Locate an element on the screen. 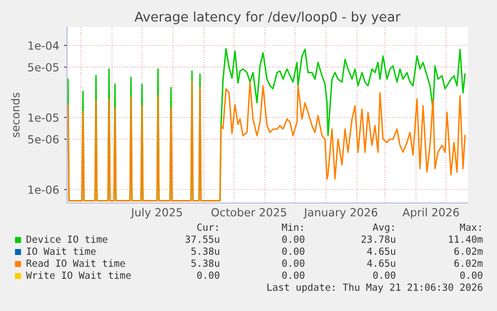 The height and width of the screenshot is (311, 497). y-tick-label: 1e-04 is located at coordinates (43, 45).